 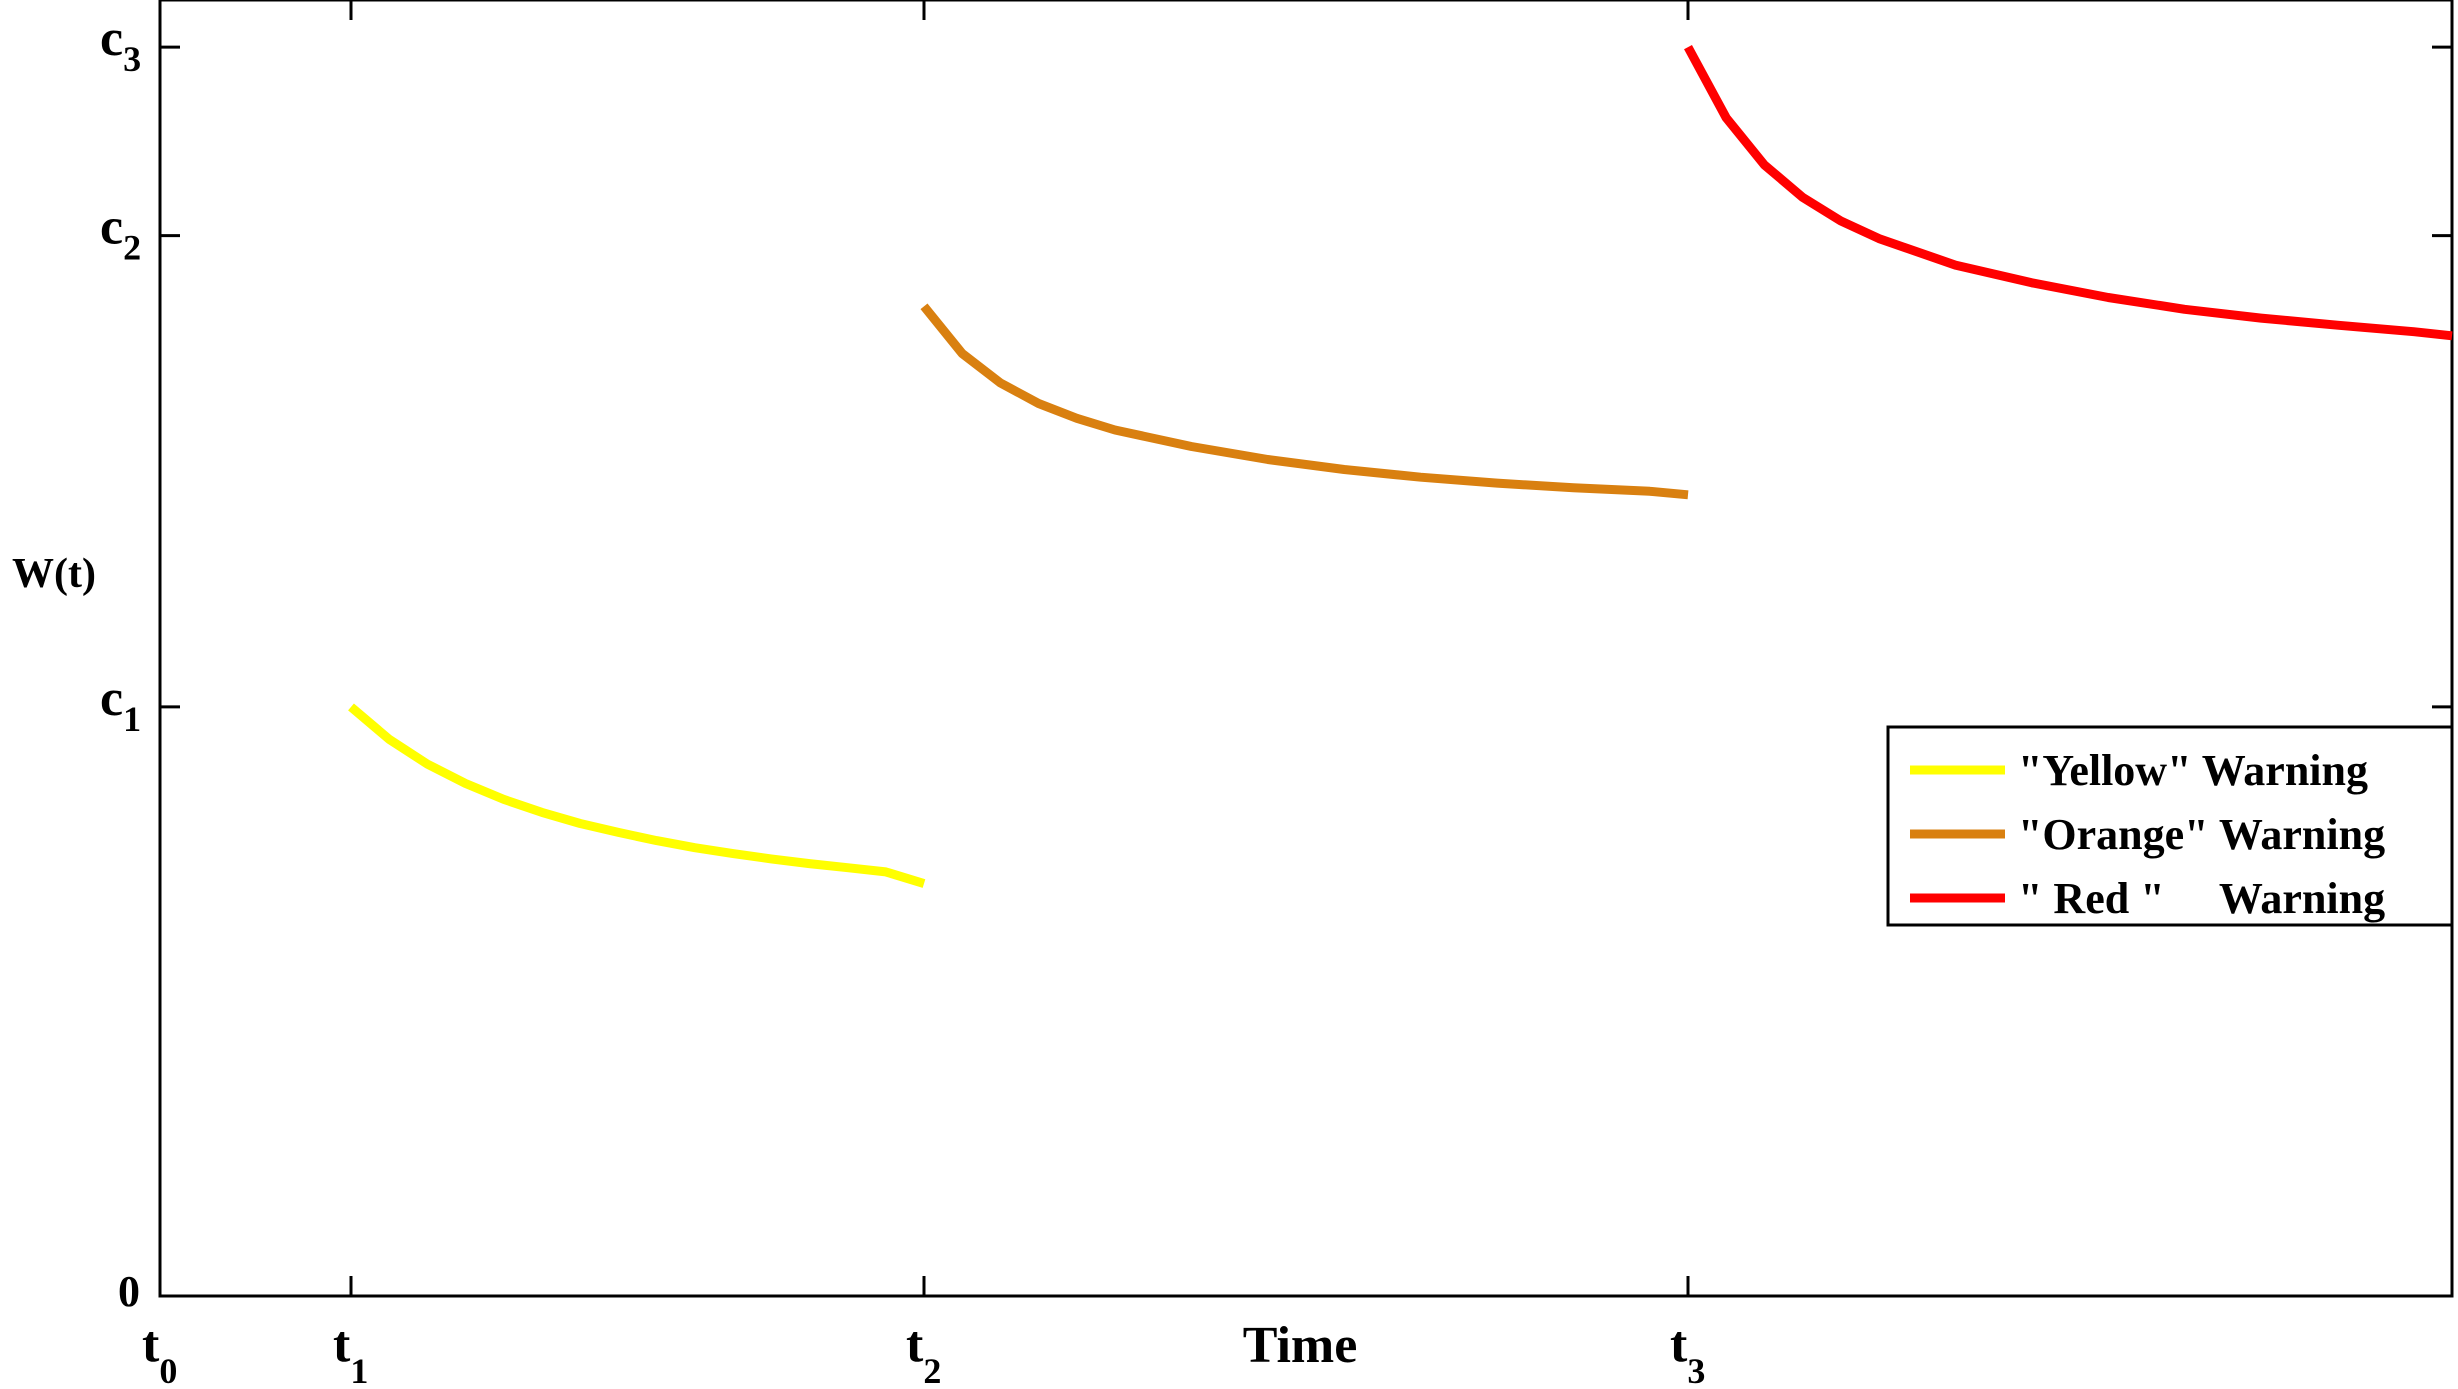 What do you see at coordinates (120, 704) in the screenshot?
I see `y-tick-label: c1` at bounding box center [120, 704].